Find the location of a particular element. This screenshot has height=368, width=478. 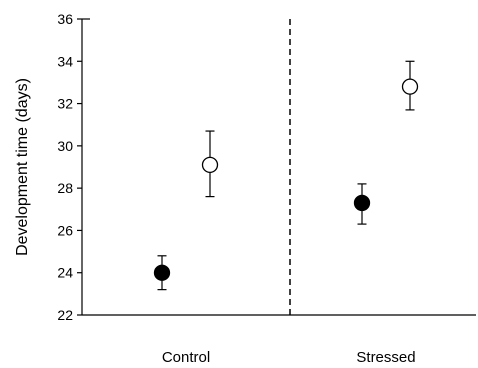

point-filled-circle-control is located at coordinates (162, 273).